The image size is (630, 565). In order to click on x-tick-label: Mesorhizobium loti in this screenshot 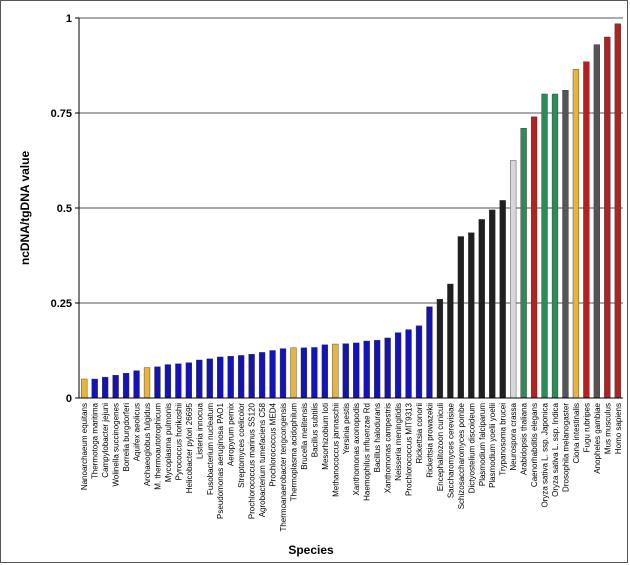, I will do `click(325, 436)`.